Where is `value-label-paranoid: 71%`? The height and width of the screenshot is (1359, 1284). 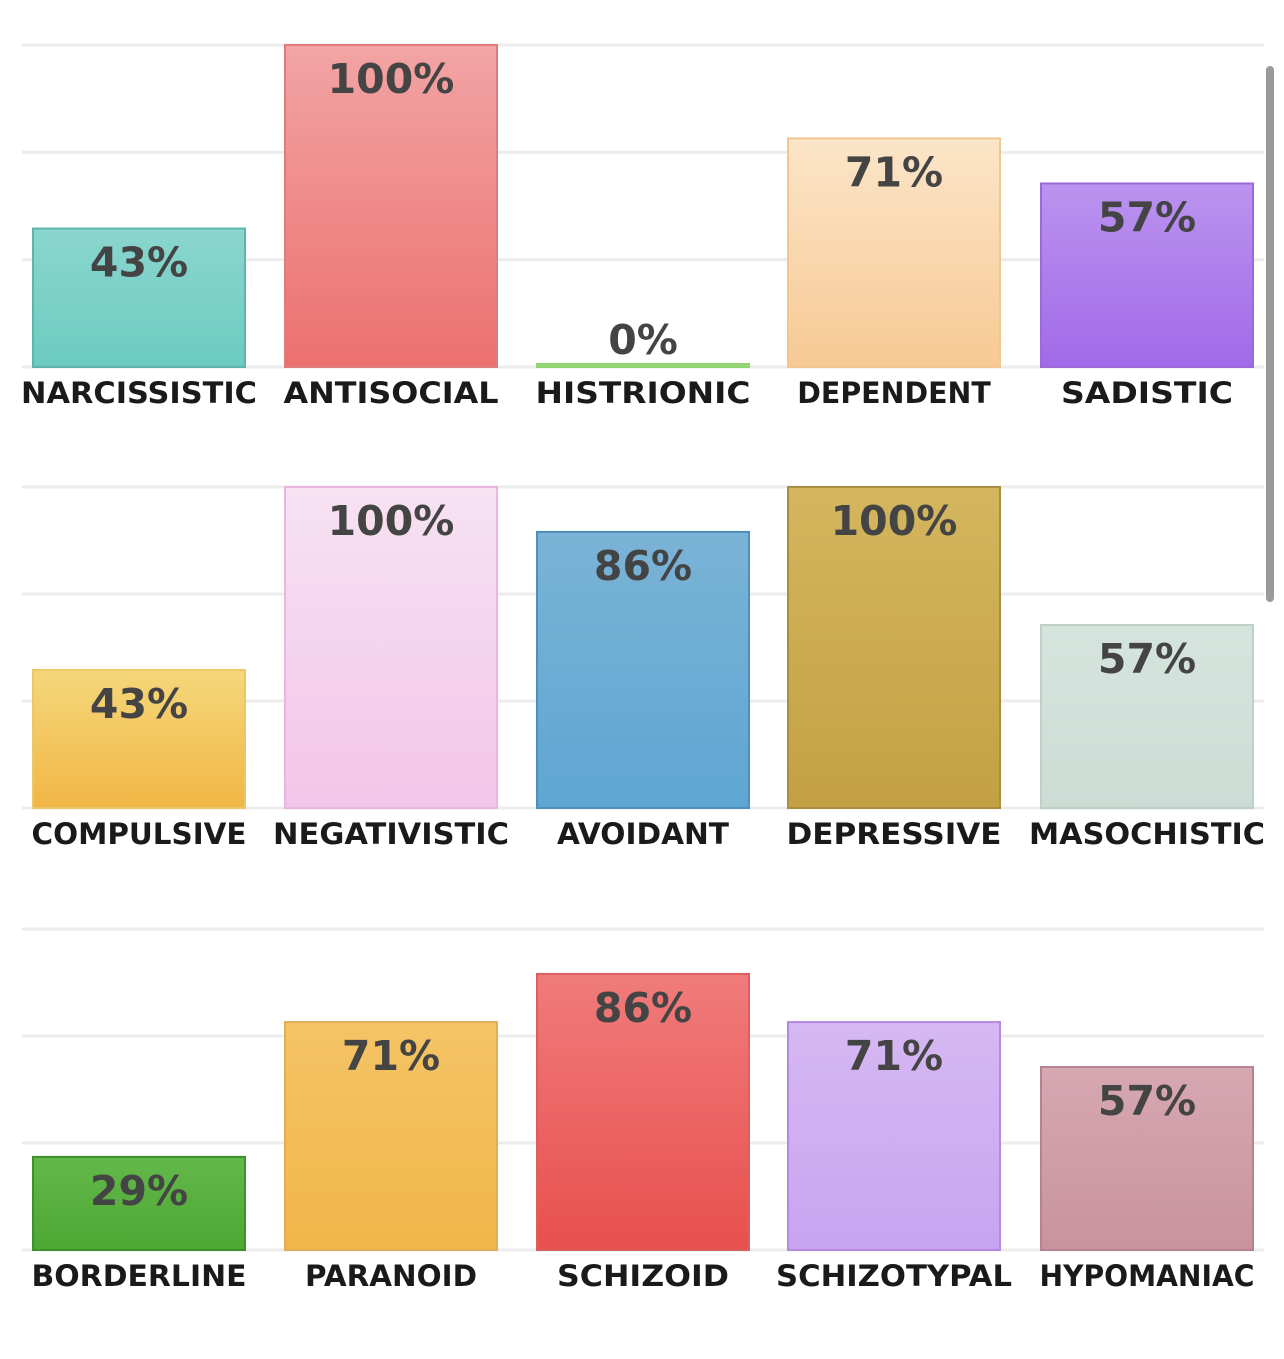
value-label-paranoid: 71% is located at coordinates (391, 1056).